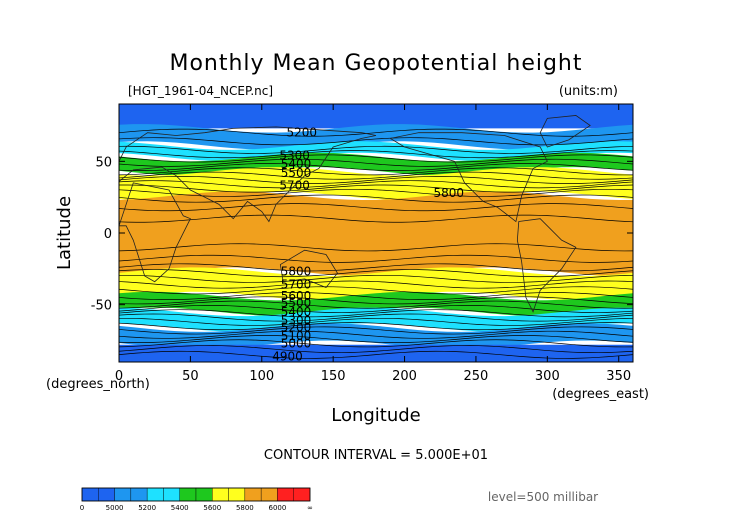 The height and width of the screenshot is (532, 752). Describe the element at coordinates (147, 508) in the screenshot. I see `colorbar-tick-label: 5200` at that location.